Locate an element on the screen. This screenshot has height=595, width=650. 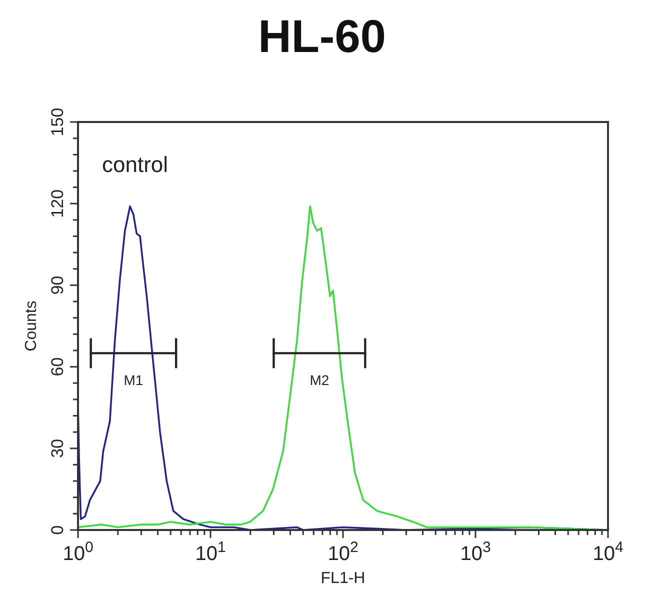
x-axis-title: FL1-H is located at coordinates (343, 578).